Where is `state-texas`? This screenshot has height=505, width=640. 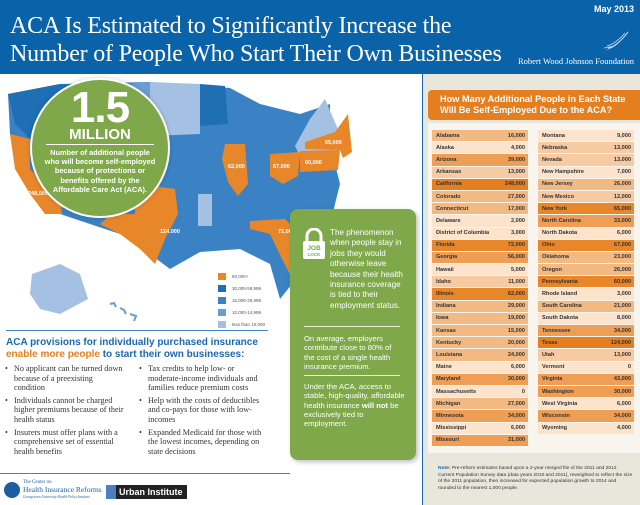 state-texas is located at coordinates (139, 219).